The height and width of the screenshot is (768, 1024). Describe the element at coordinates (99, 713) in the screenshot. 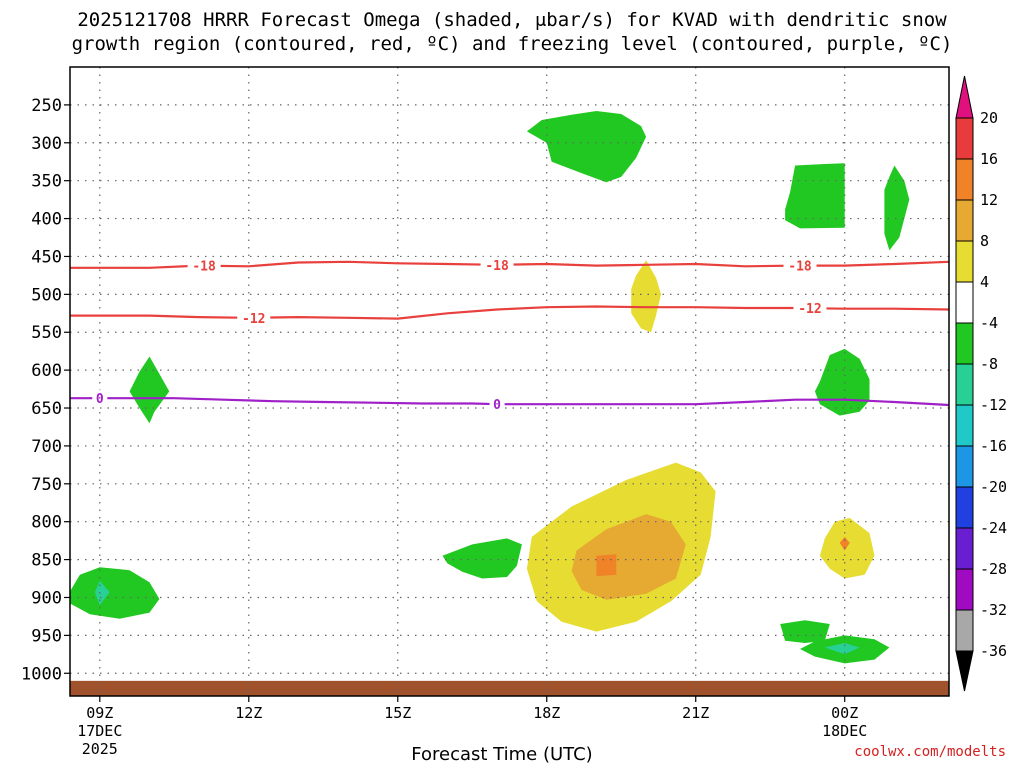

I see `x-tick-label: 09Z` at that location.